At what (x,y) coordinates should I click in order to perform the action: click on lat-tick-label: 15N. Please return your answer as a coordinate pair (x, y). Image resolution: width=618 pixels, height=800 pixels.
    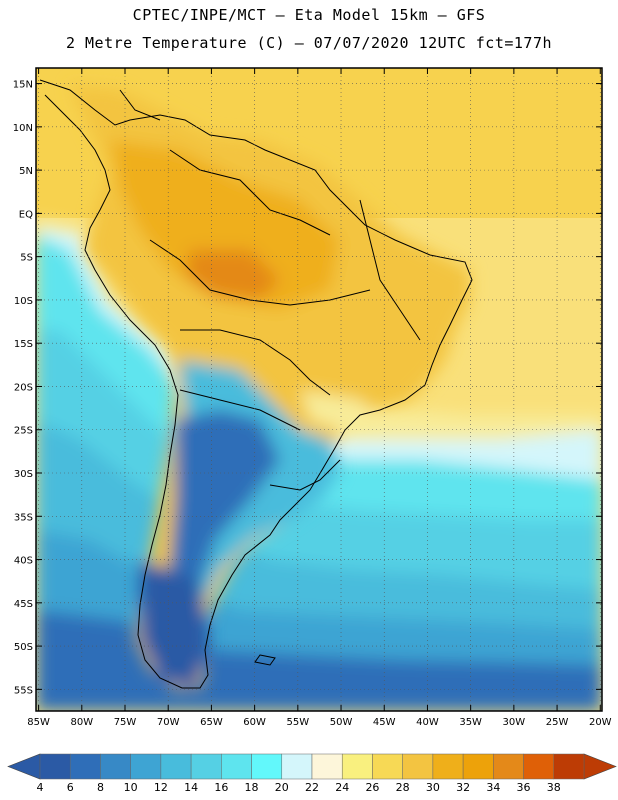
    Looking at the image, I should click on (23, 85).